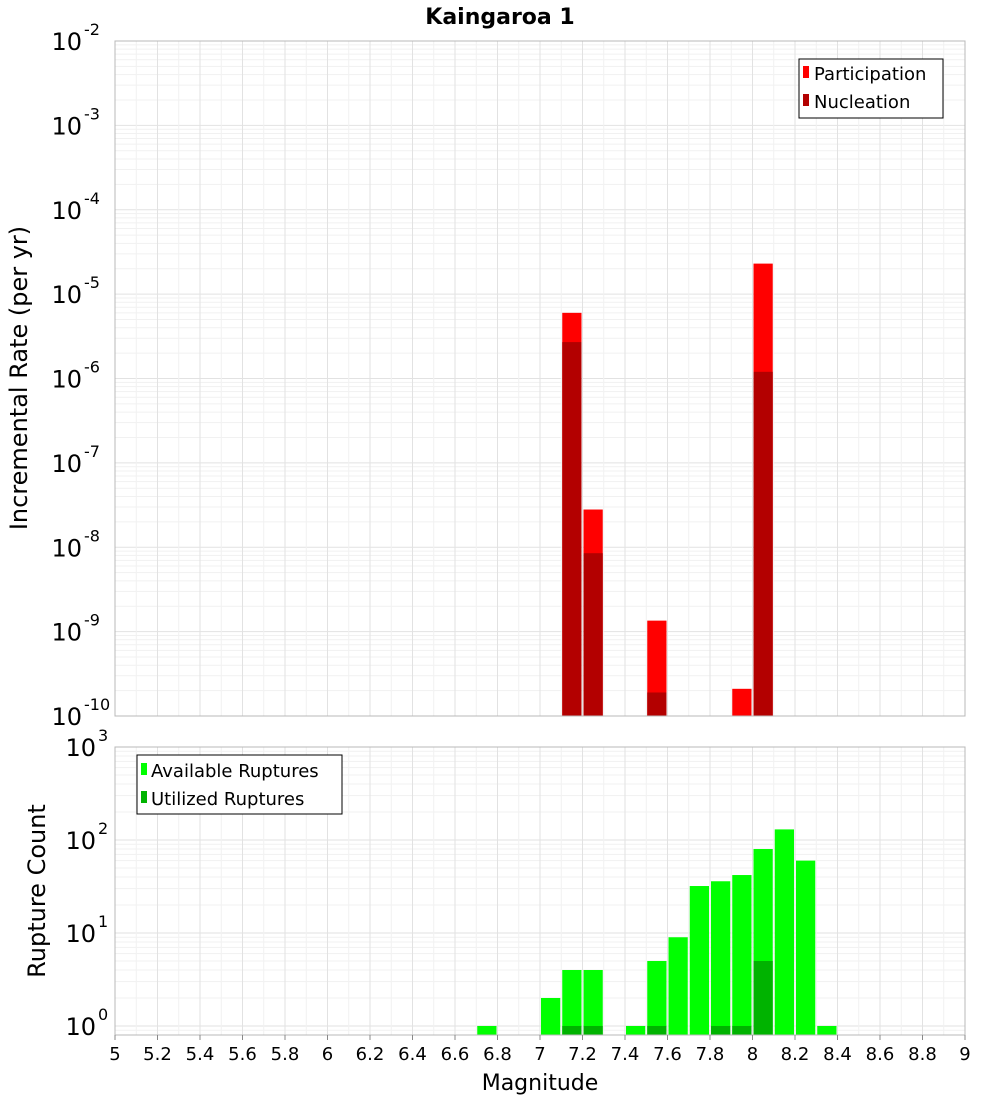  What do you see at coordinates (837, 1054) in the screenshot?
I see `x-tick-label: 8.4` at bounding box center [837, 1054].